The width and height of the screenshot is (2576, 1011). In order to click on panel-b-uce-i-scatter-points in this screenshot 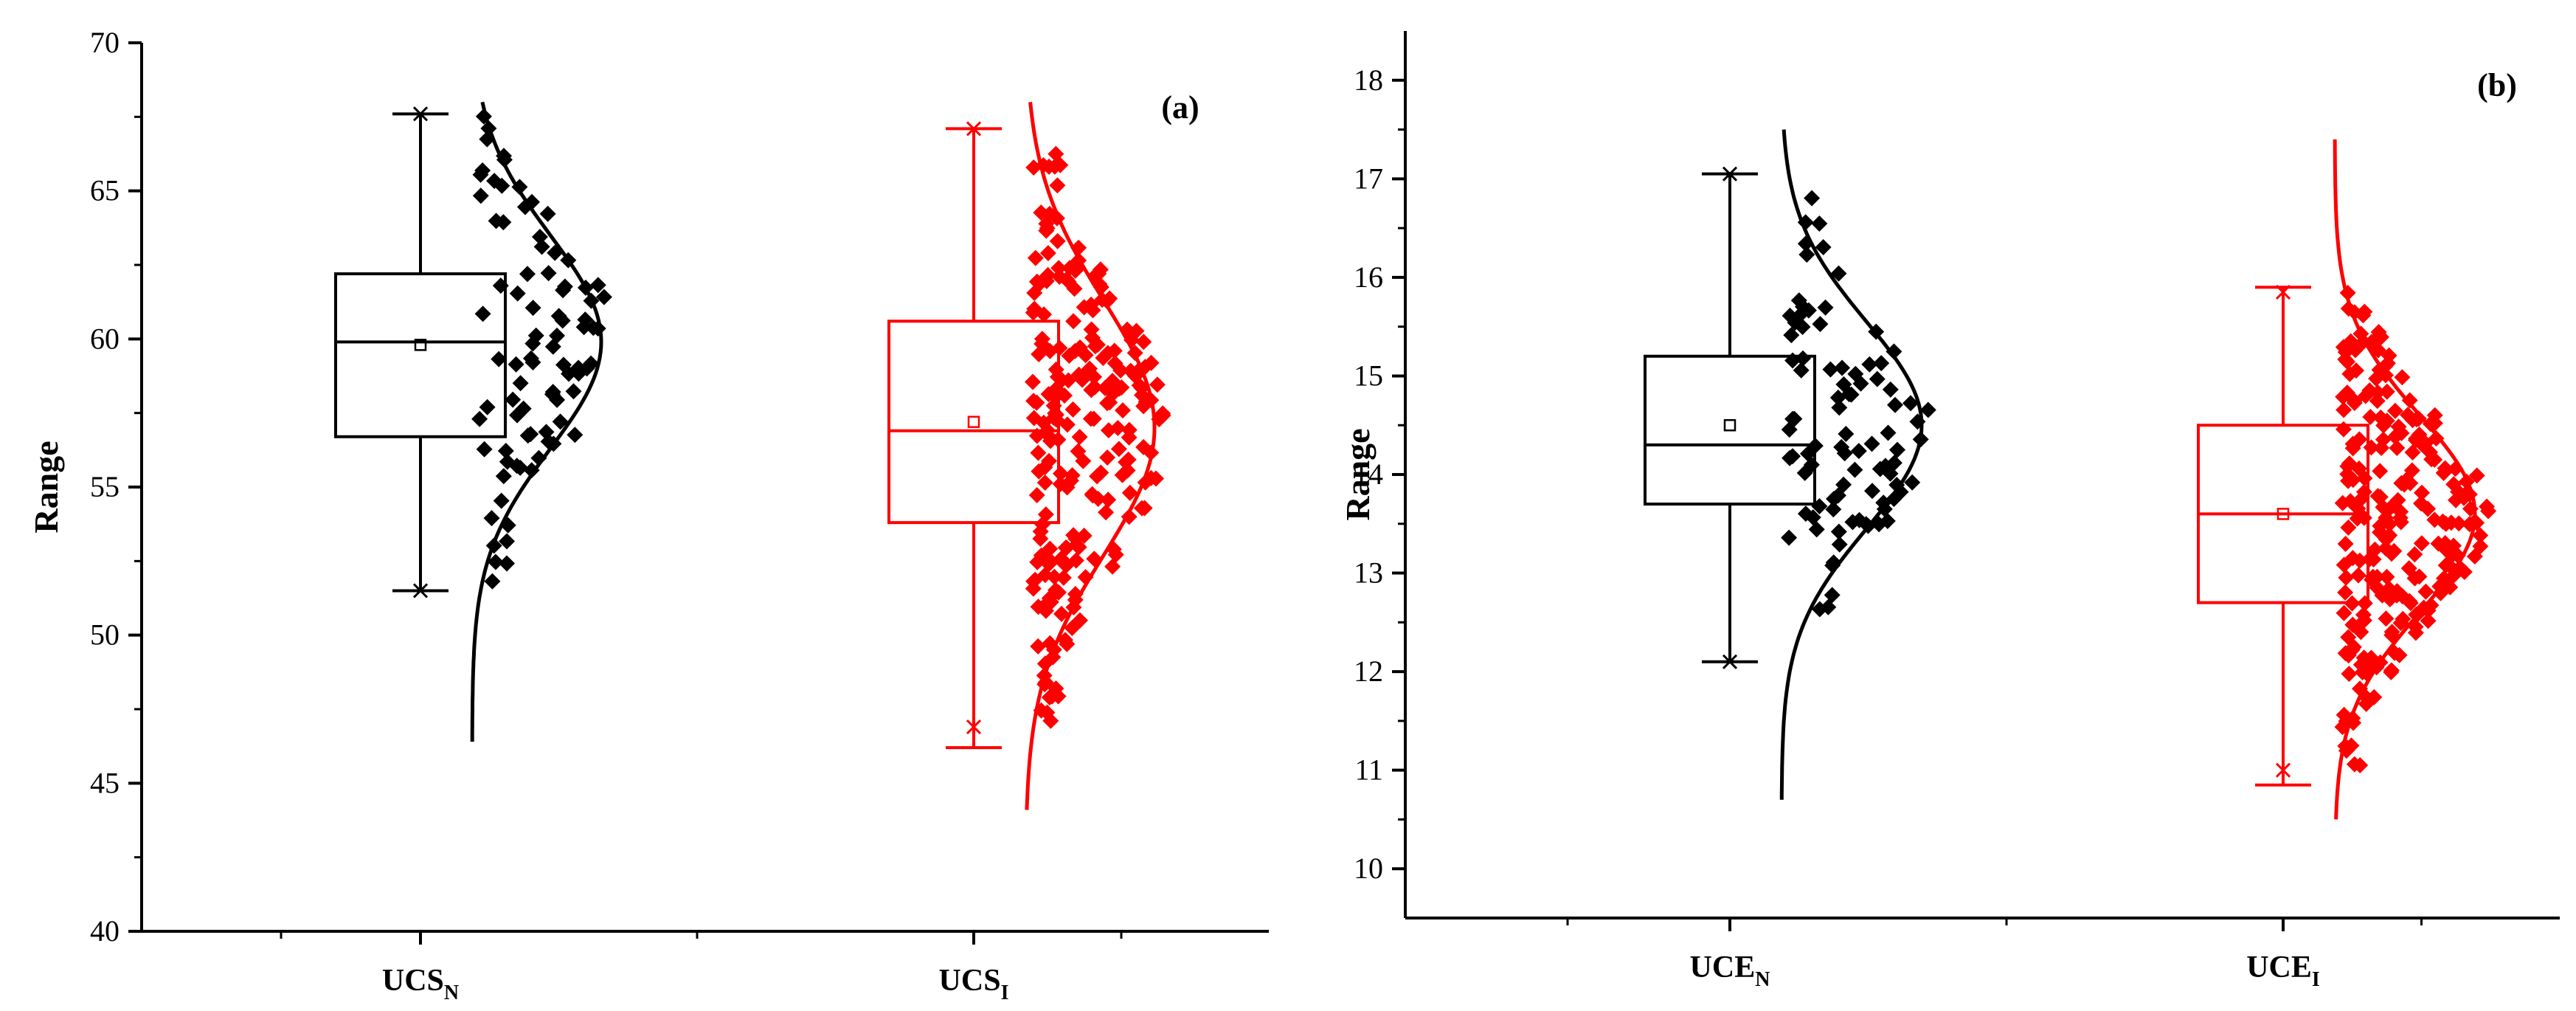, I will do `click(2416, 528)`.